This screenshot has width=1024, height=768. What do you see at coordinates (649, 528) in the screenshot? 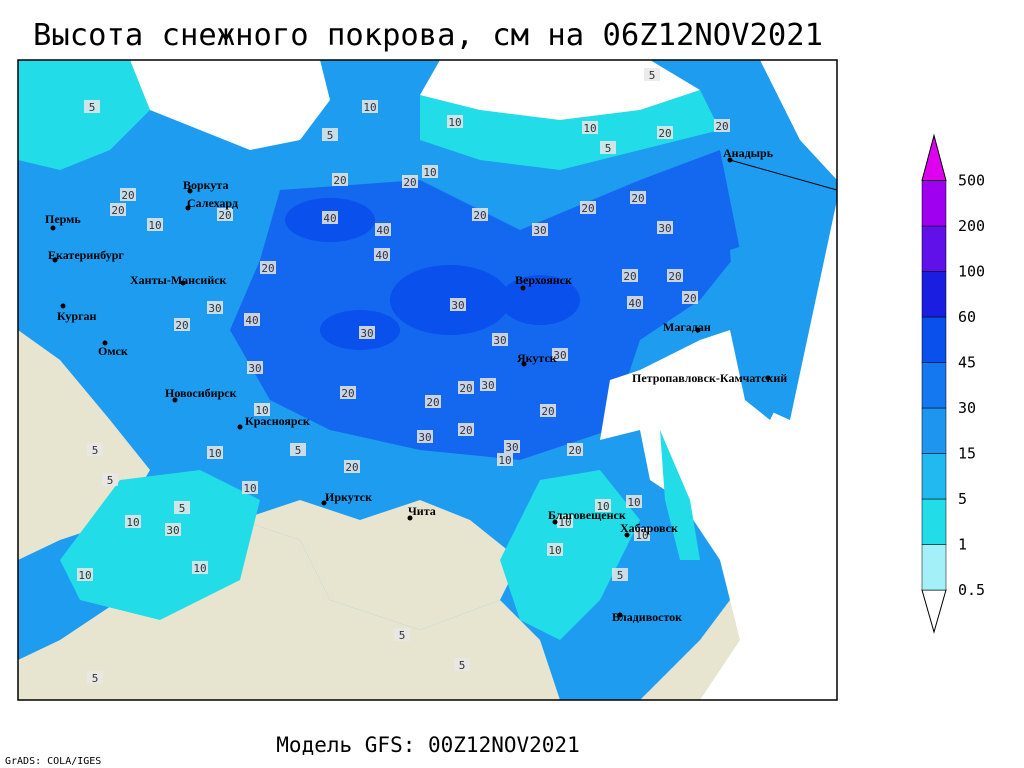
I see `city-label: Хабаровск` at bounding box center [649, 528].